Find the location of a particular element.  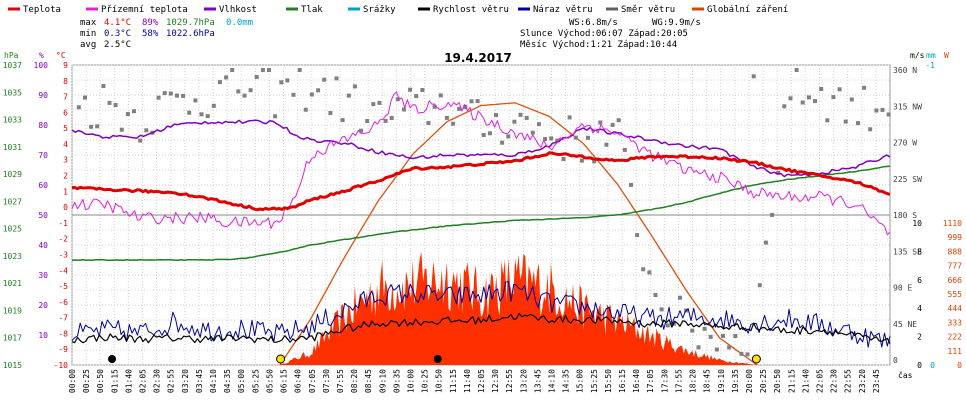

tick-label-time: 19:10 is located at coordinates (721, 381).